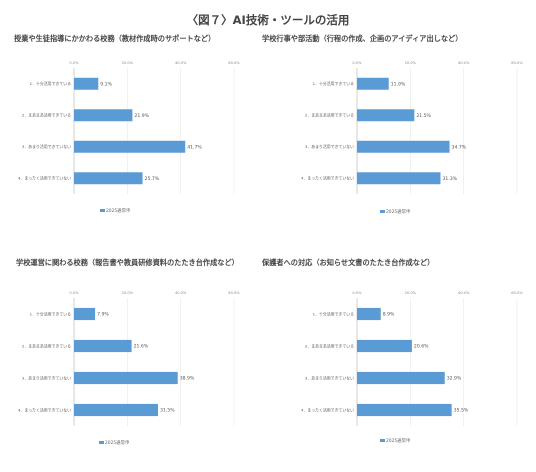 The width and height of the screenshot is (536, 472). Describe the element at coordinates (449, 179) in the screenshot. I see `data-label: 31.3%` at that location.